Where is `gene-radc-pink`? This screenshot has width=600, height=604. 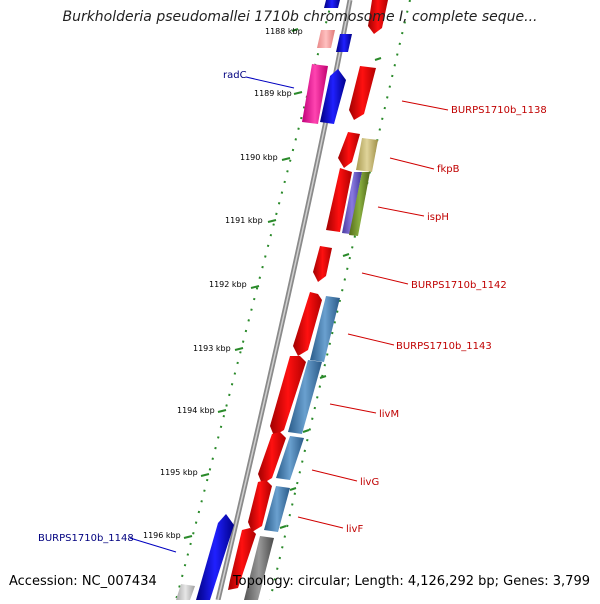 gene-radc-pink is located at coordinates (315, 94).